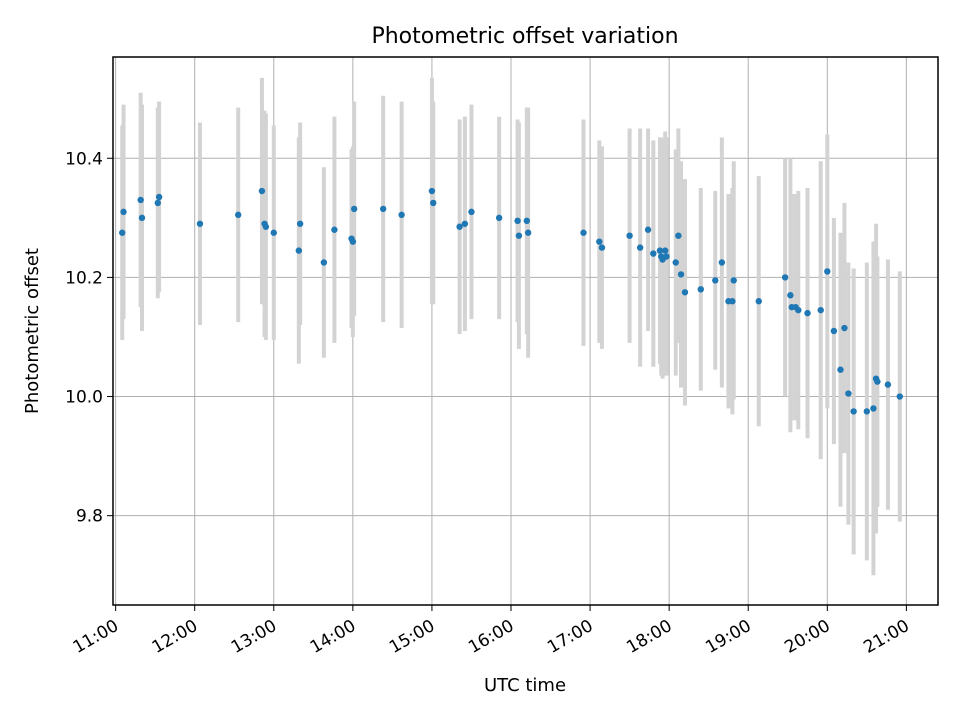 This screenshot has width=960, height=720. I want to click on chart-title: Photometric offset variation, so click(524, 36).